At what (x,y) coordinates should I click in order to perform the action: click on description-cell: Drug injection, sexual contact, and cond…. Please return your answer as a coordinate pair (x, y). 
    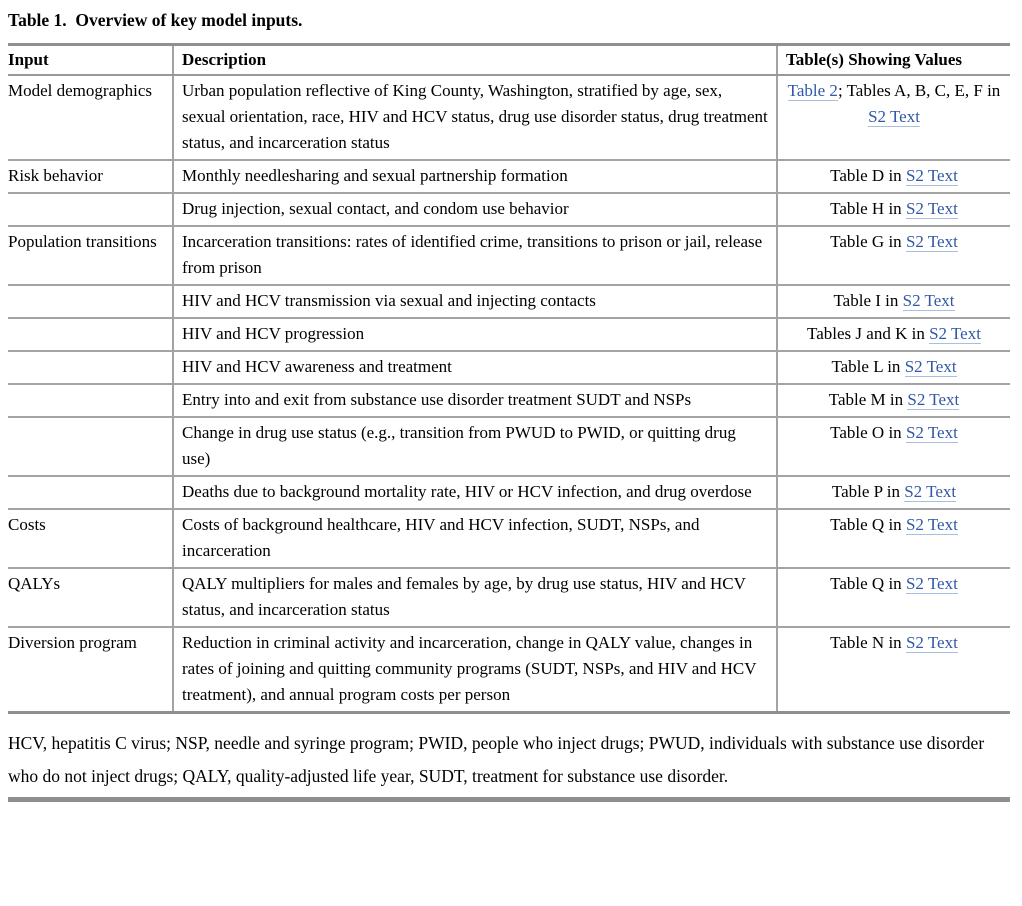
    Looking at the image, I should click on (474, 209).